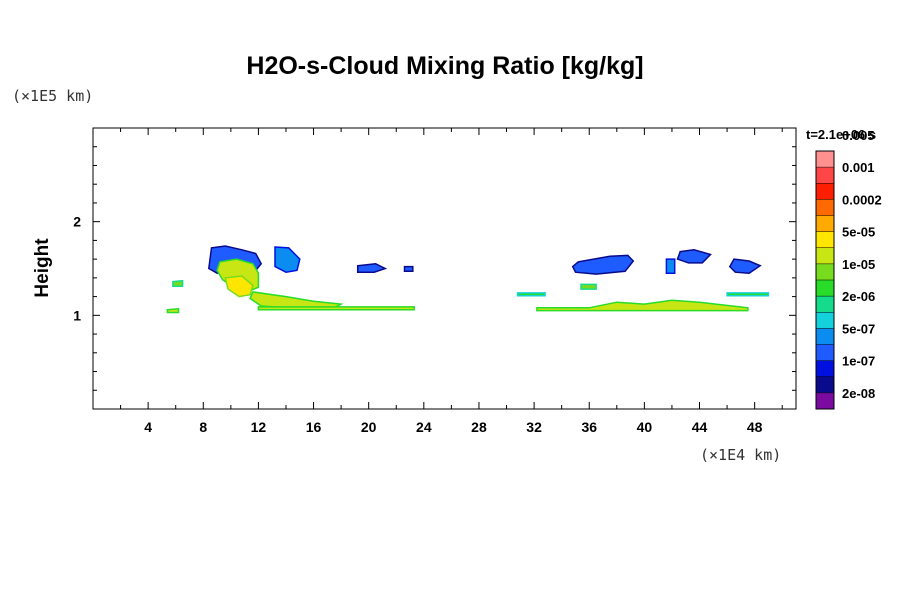 The image size is (900, 600). What do you see at coordinates (858, 135) in the screenshot?
I see `colorbar-label: 0.005` at bounding box center [858, 135].